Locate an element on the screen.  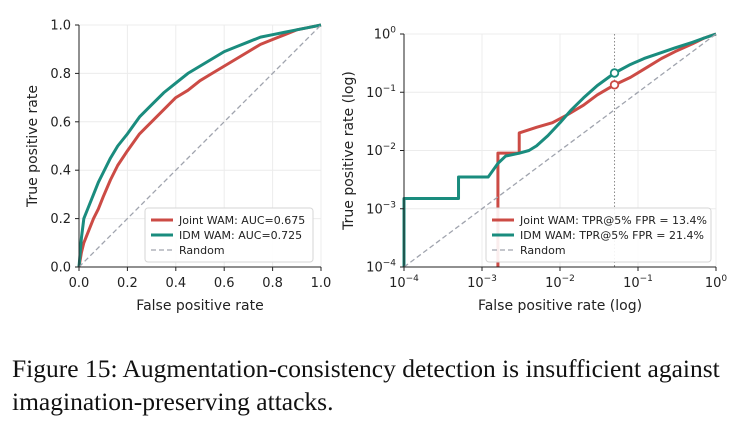
operating-point-idm is located at coordinates (614, 73).